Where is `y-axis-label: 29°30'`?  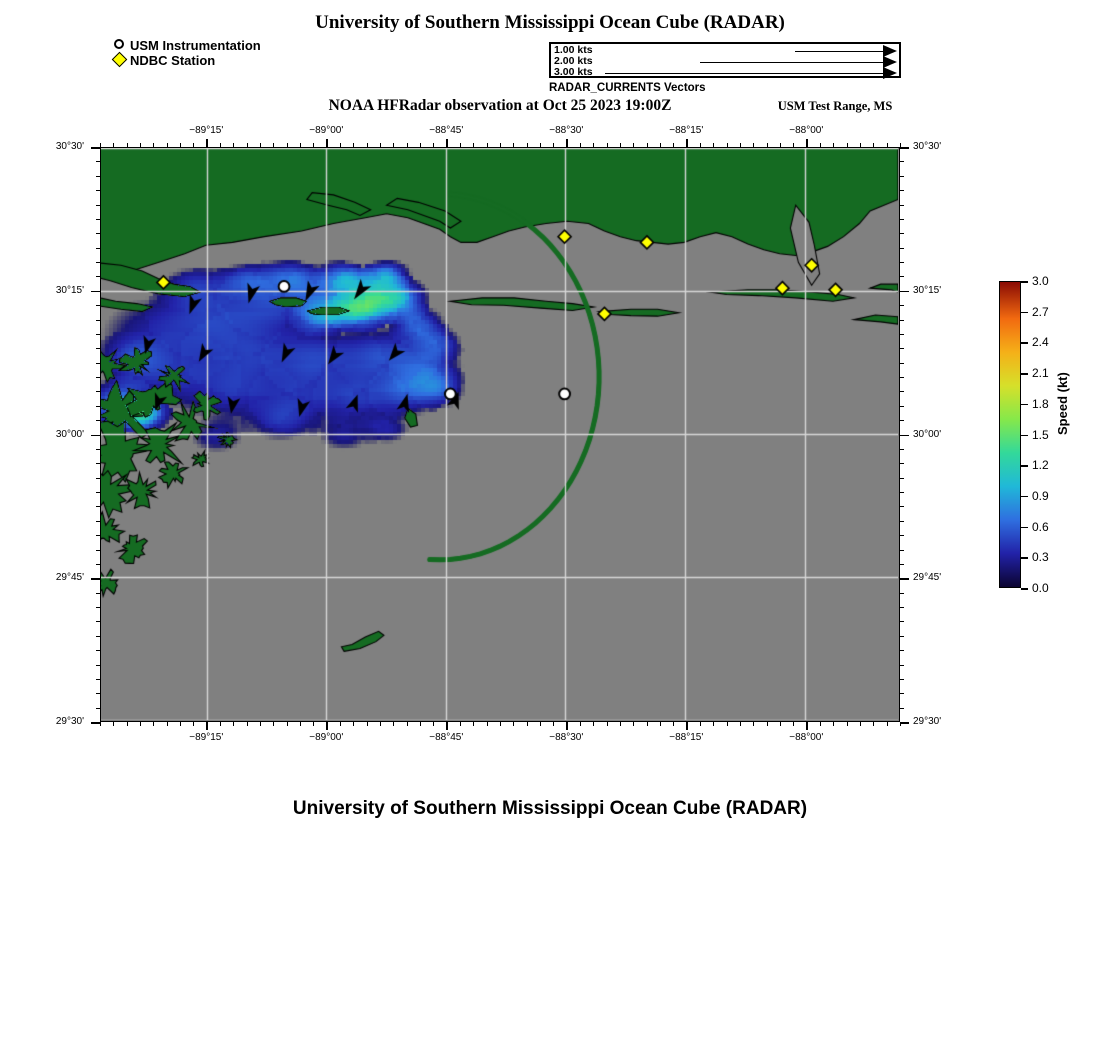
y-axis-label: 29°30' is located at coordinates (927, 721).